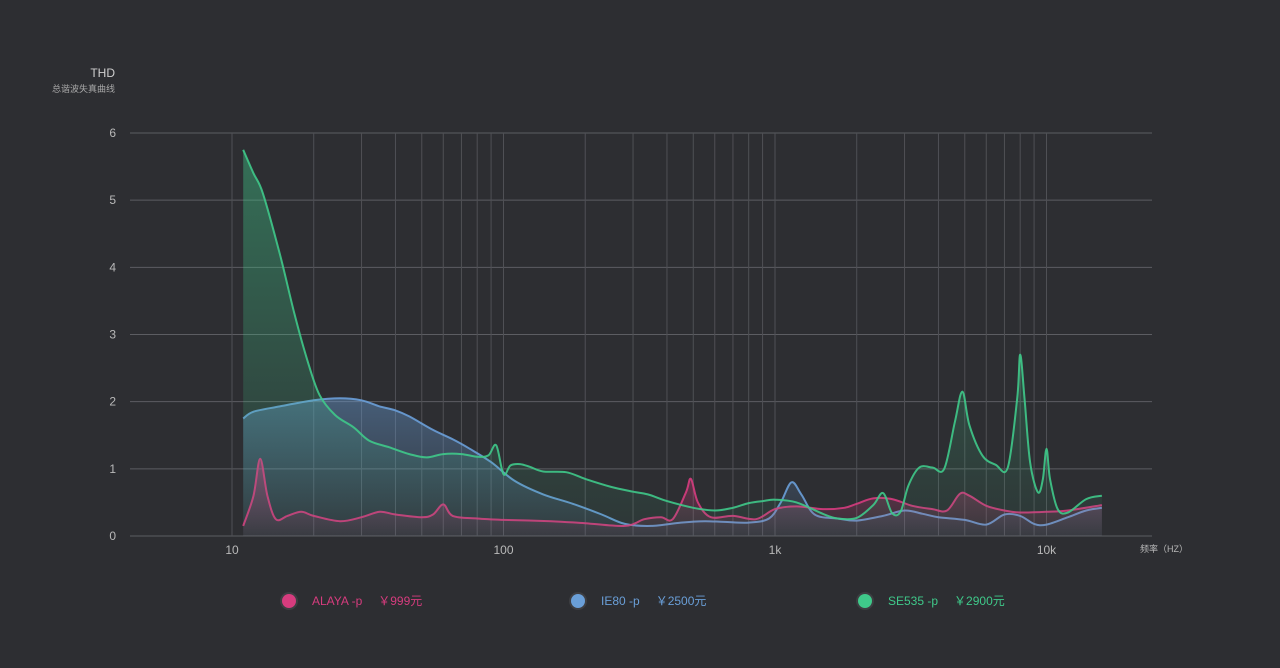 The image size is (1280, 668). What do you see at coordinates (232, 550) in the screenshot?
I see `x-tick-label: 10` at bounding box center [232, 550].